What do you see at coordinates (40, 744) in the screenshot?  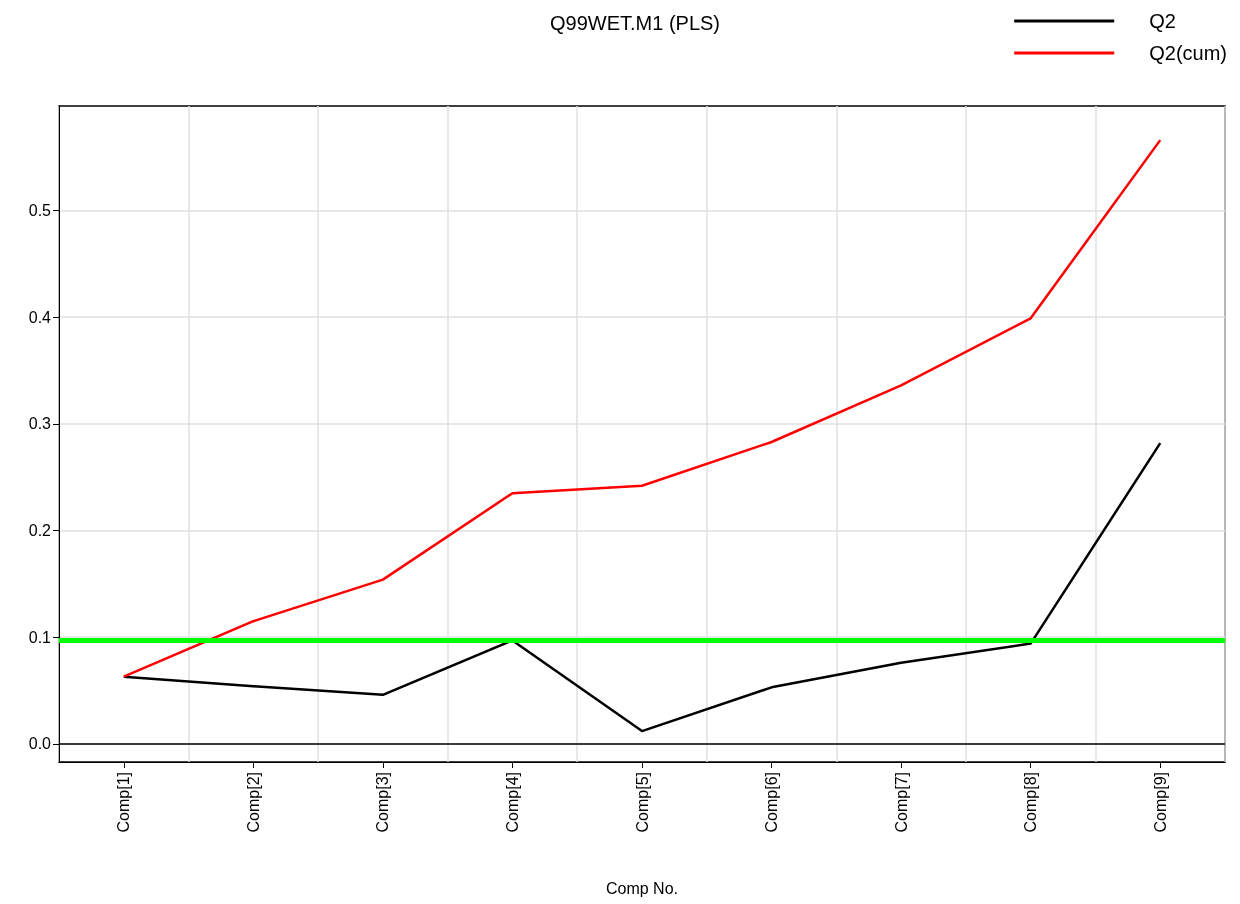 I see `y-tick-label: 0.0` at bounding box center [40, 744].